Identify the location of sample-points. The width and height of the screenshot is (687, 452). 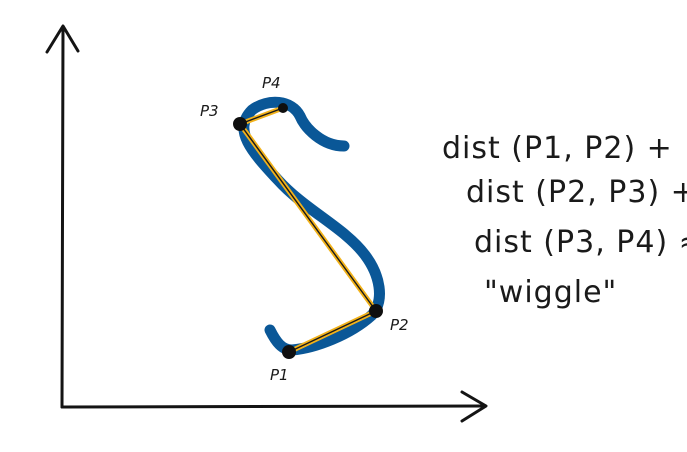
(308, 231).